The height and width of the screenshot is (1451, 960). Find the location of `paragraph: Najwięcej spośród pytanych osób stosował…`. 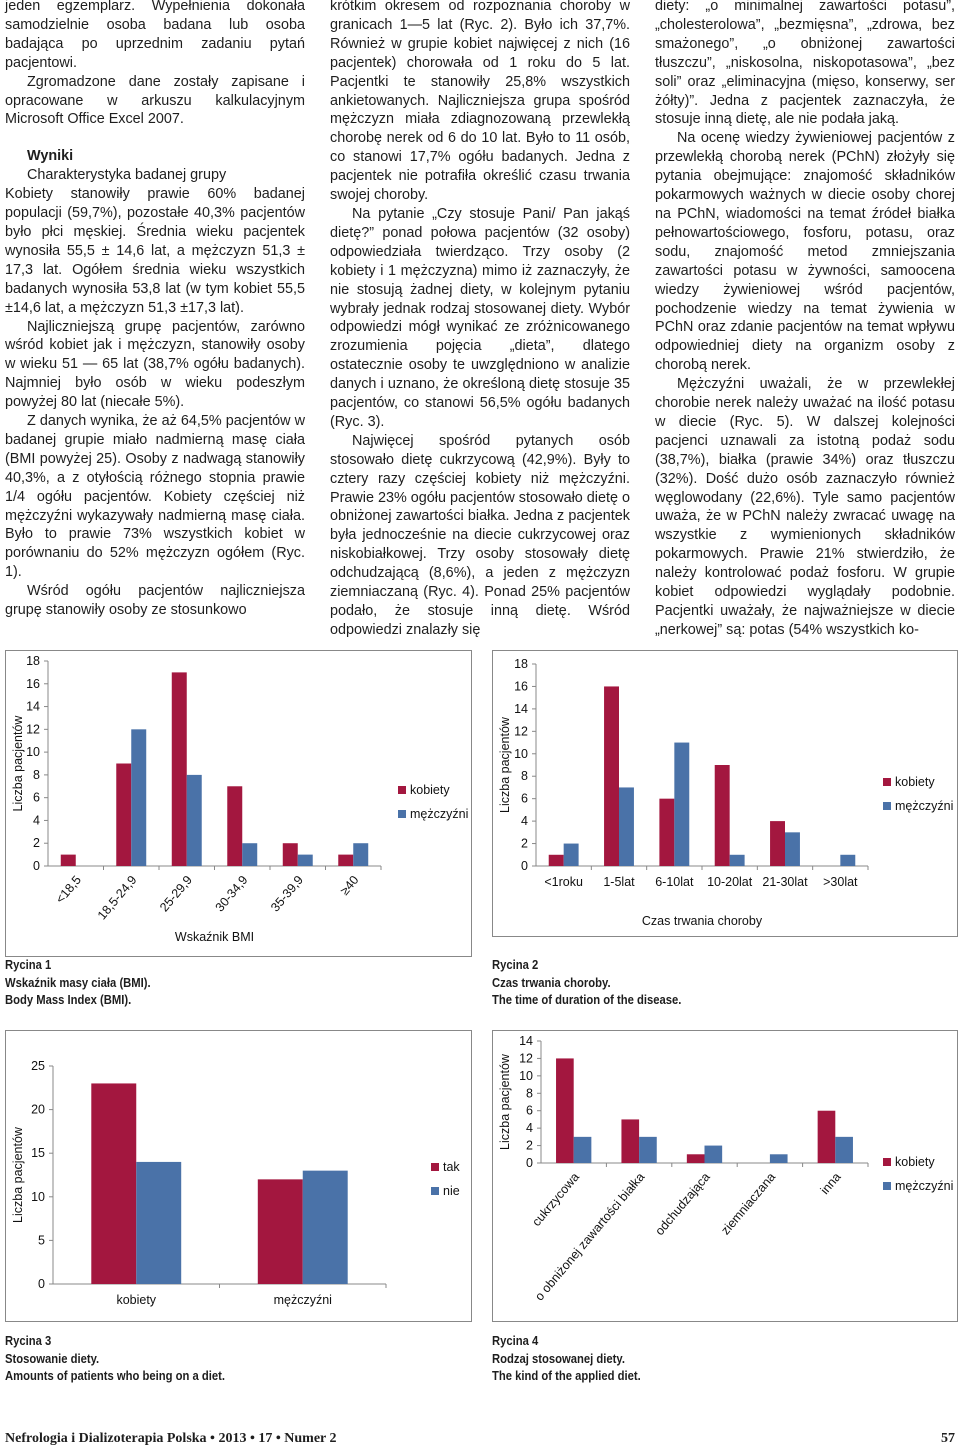

paragraph: Najwięcej spośród pytanych osób stosował… is located at coordinates (480, 535).